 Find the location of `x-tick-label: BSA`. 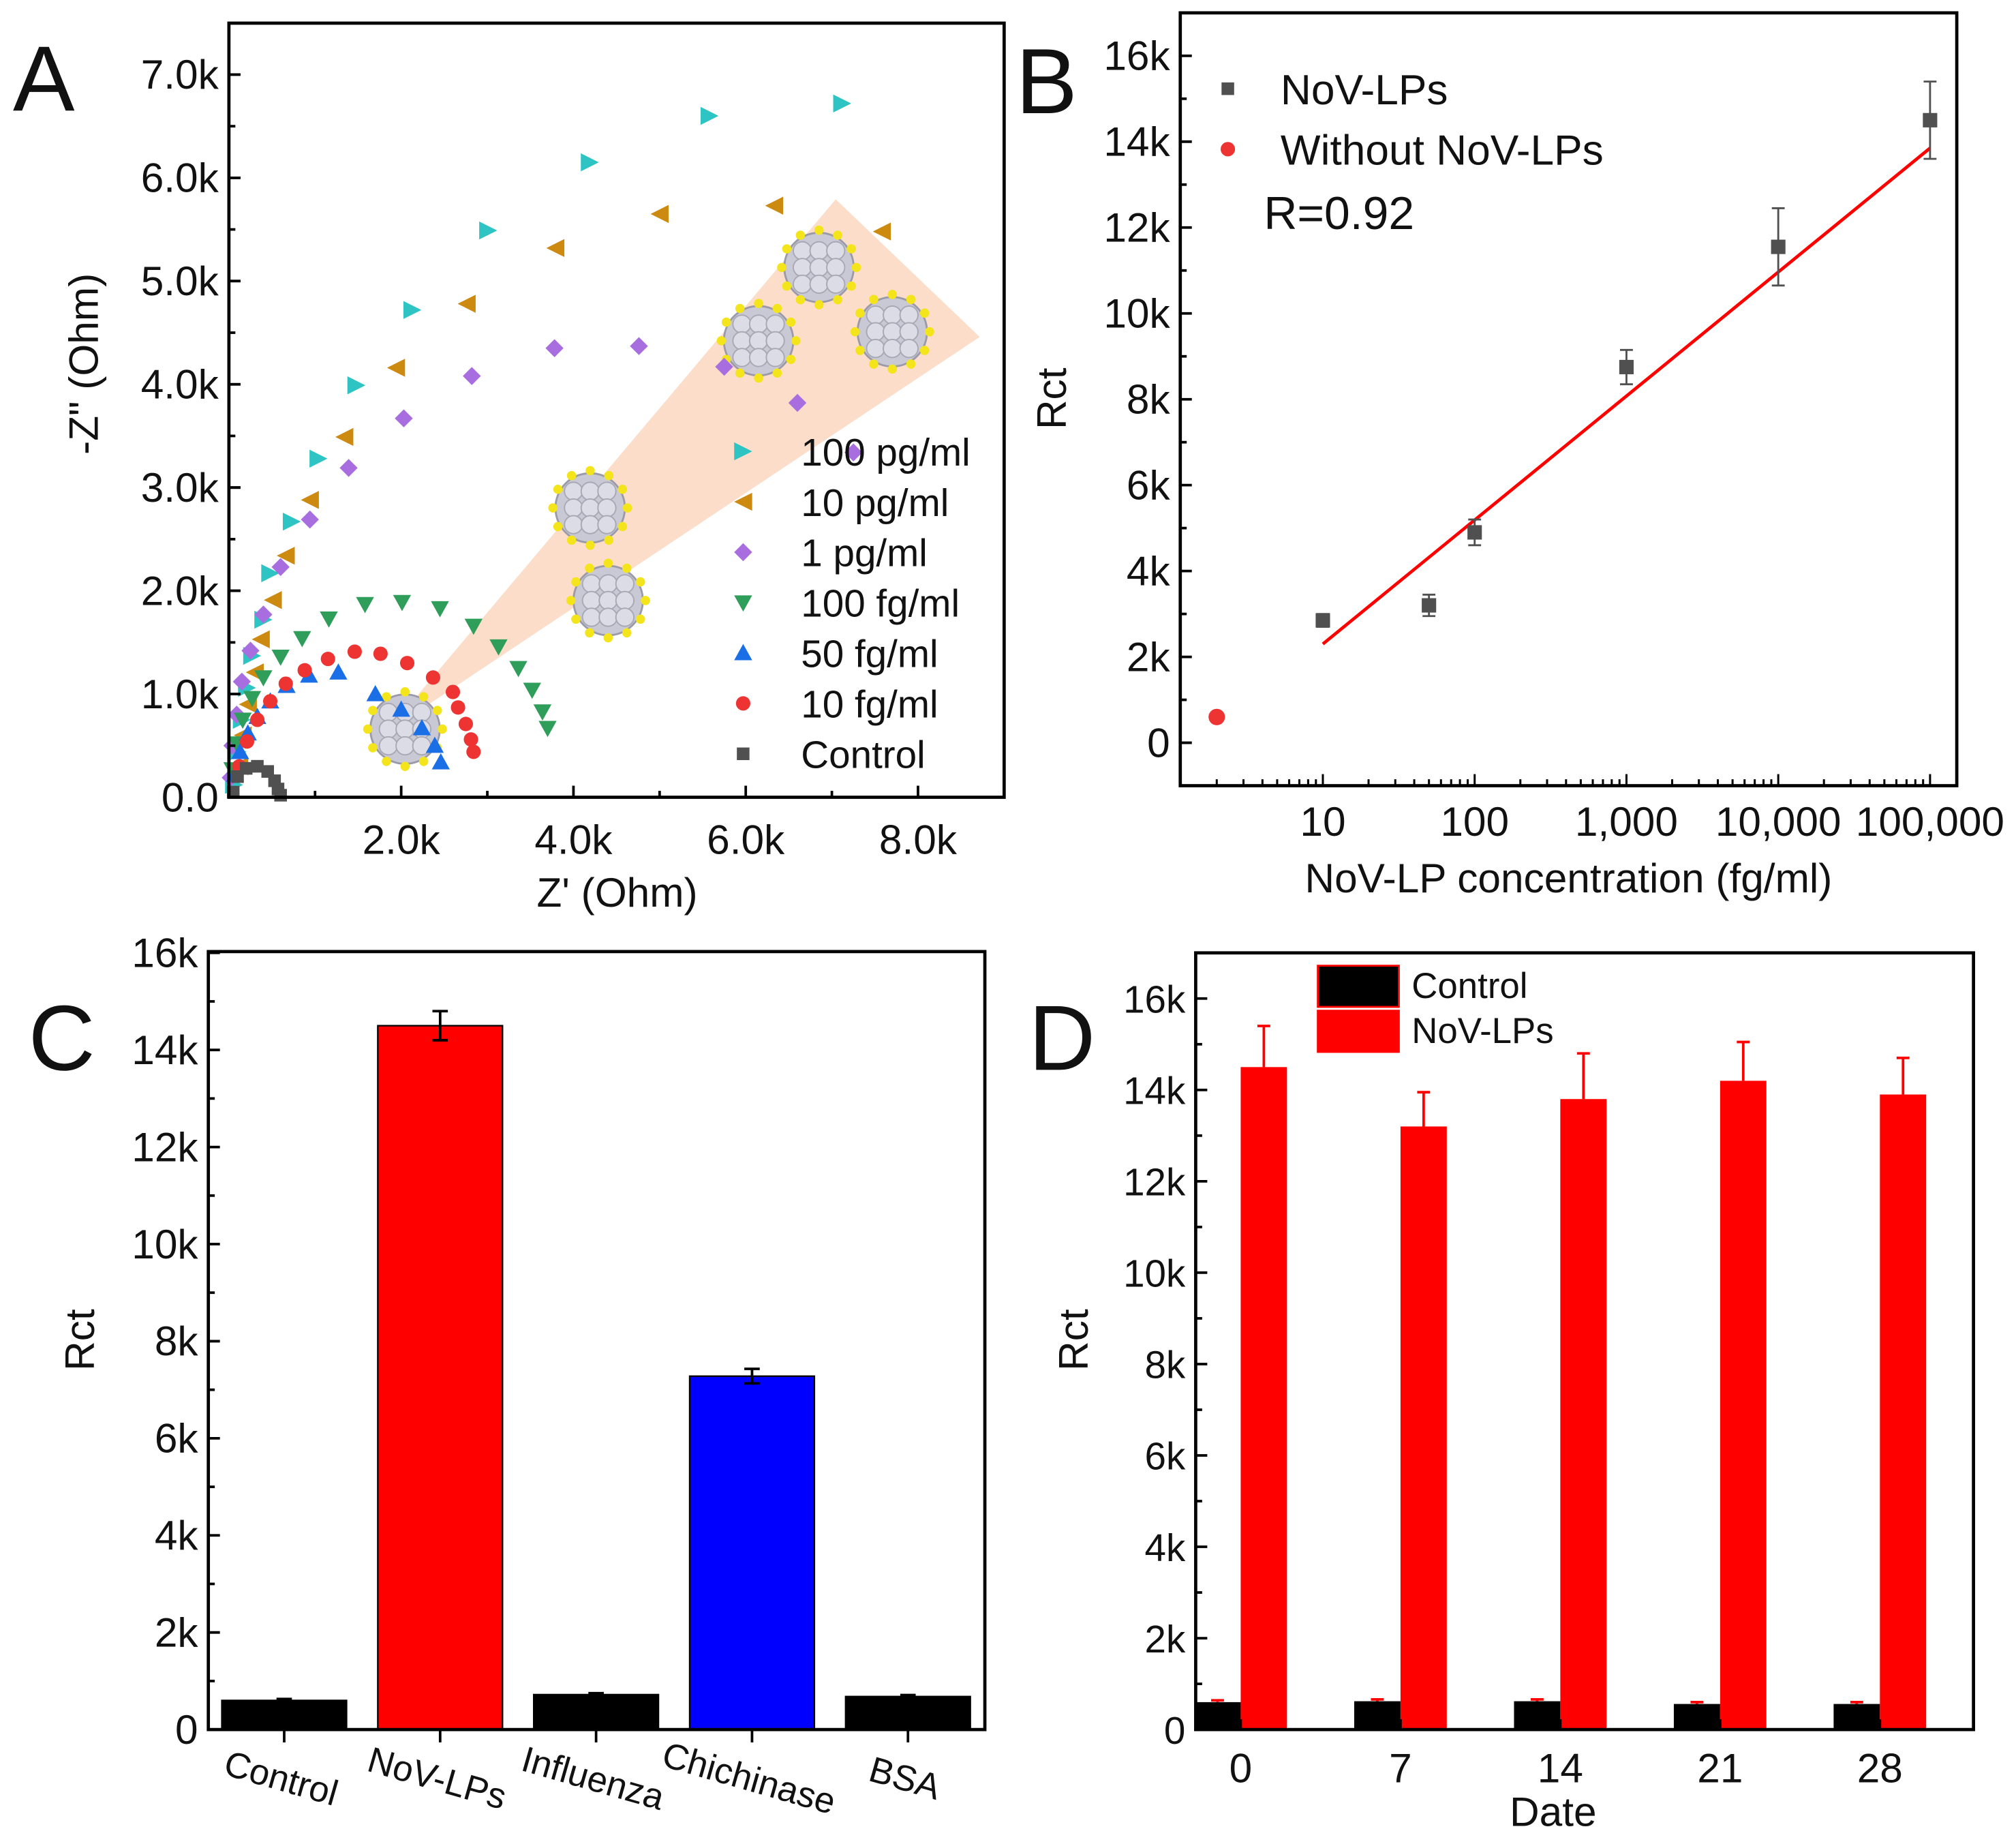

x-tick-label: BSA is located at coordinates (905, 1778).